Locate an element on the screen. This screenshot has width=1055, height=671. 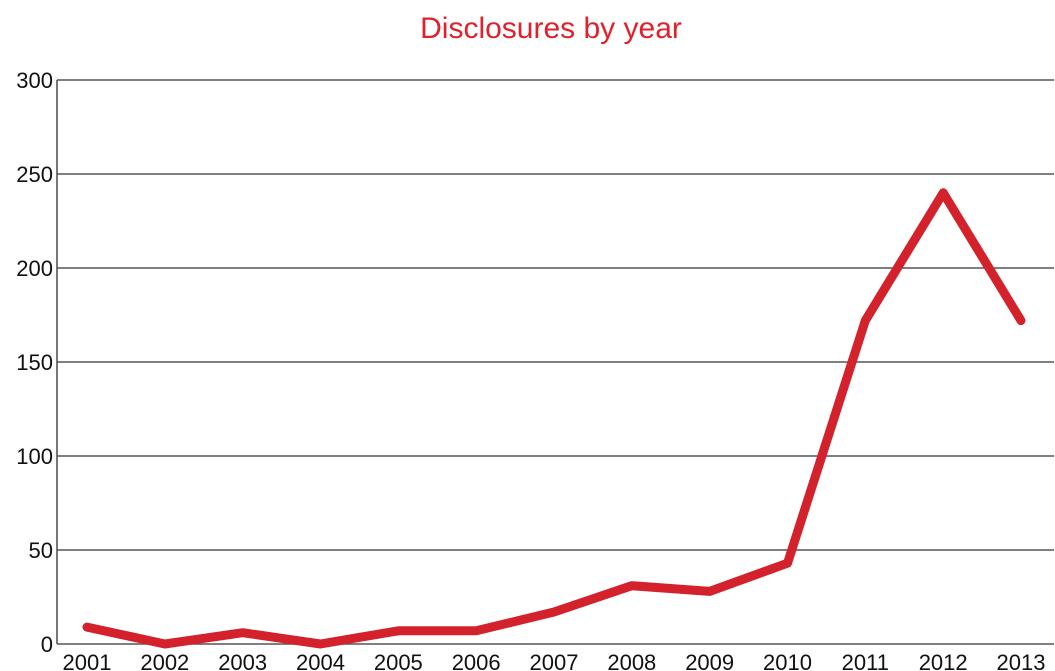
x-tick-label: 2002 is located at coordinates (164, 660).